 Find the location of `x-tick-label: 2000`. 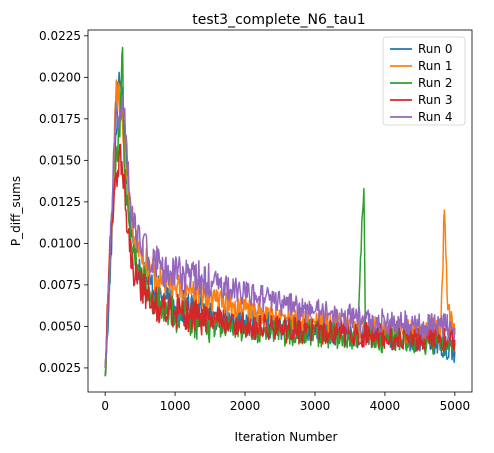

x-tick-label: 2000 is located at coordinates (245, 406).